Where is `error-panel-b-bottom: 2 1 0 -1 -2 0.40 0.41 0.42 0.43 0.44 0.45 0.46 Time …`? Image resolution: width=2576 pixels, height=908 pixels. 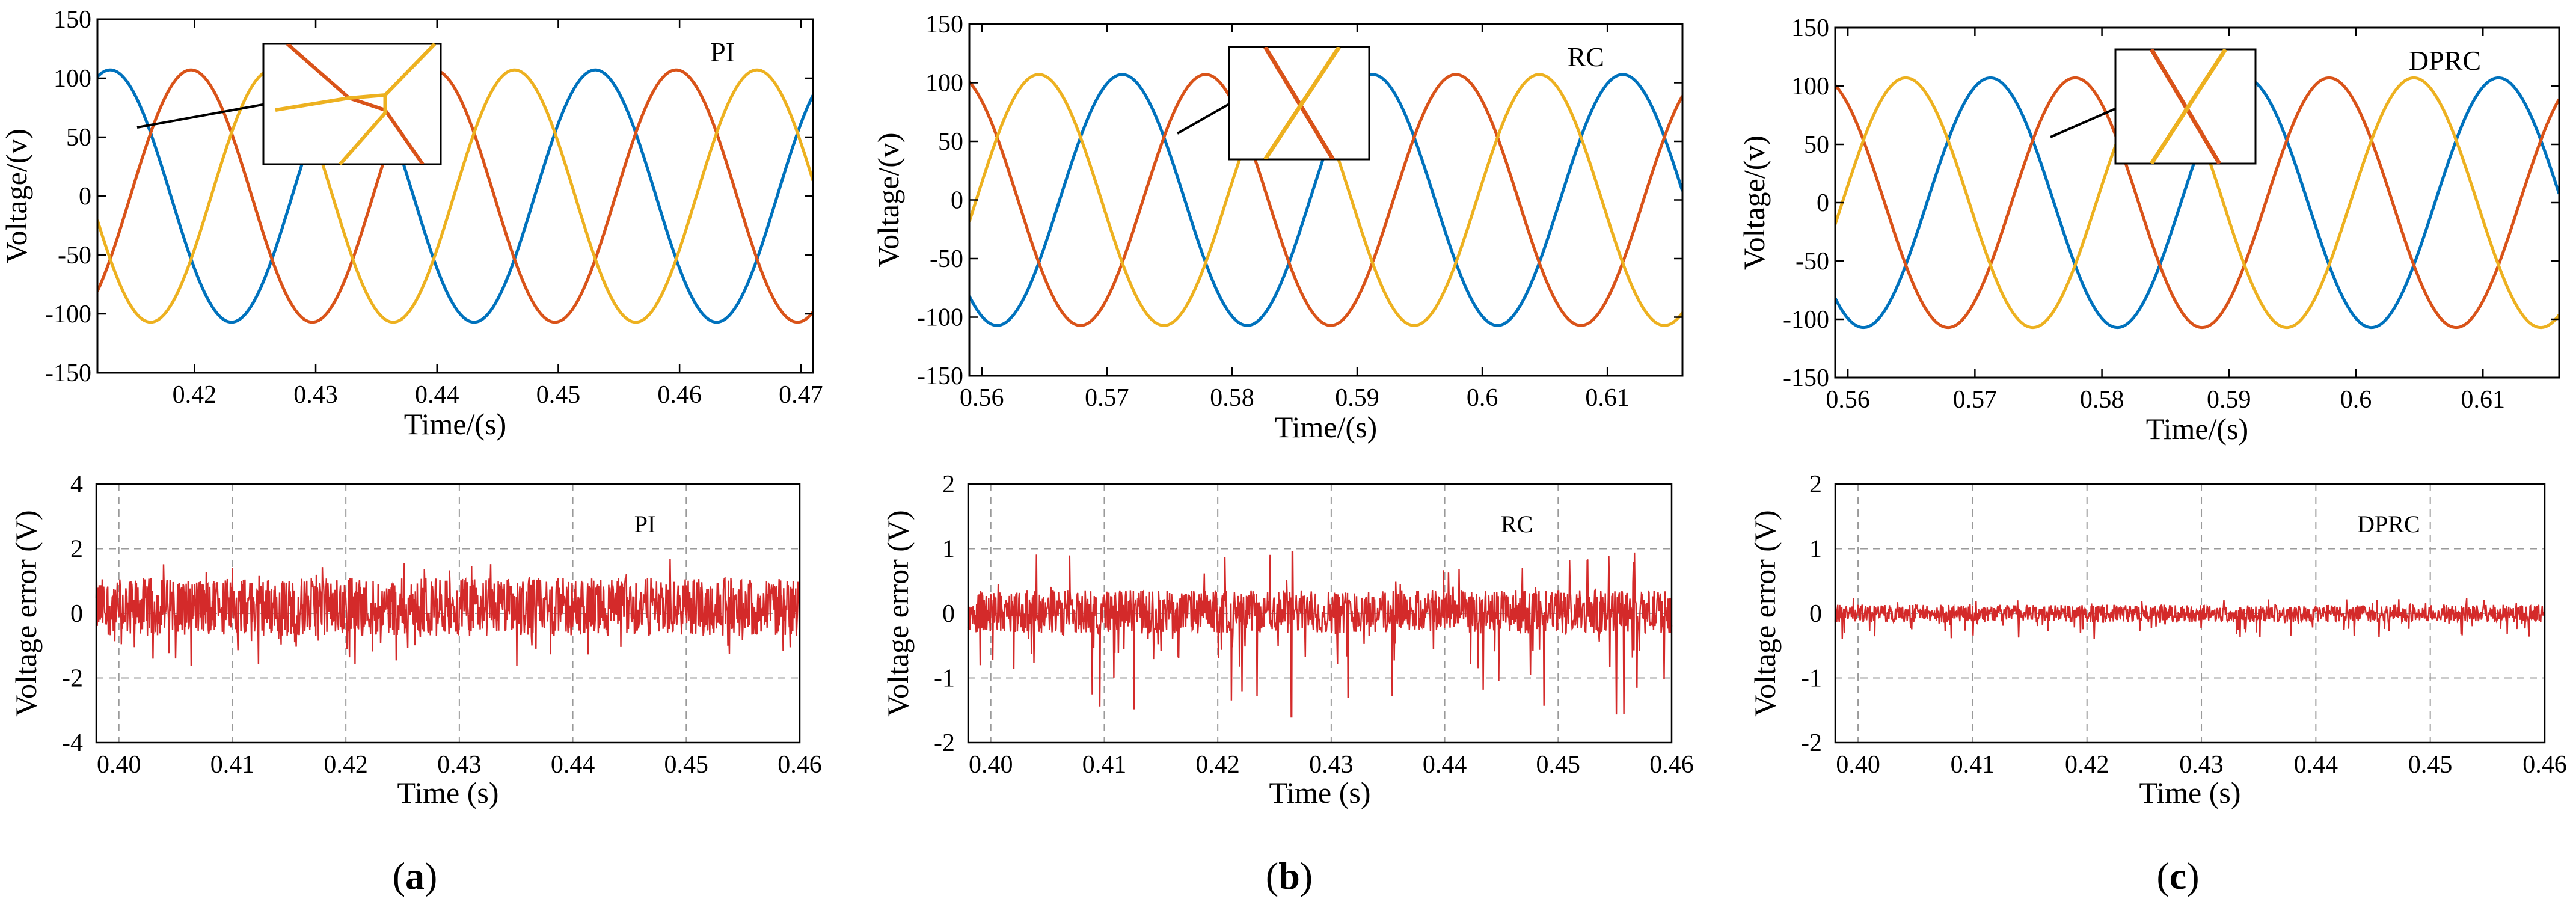 error-panel-b-bottom: 2 1 0 -1 -2 0.40 0.41 0.42 0.43 0.44 0.45 0.46 Time … is located at coordinates (1287, 640).